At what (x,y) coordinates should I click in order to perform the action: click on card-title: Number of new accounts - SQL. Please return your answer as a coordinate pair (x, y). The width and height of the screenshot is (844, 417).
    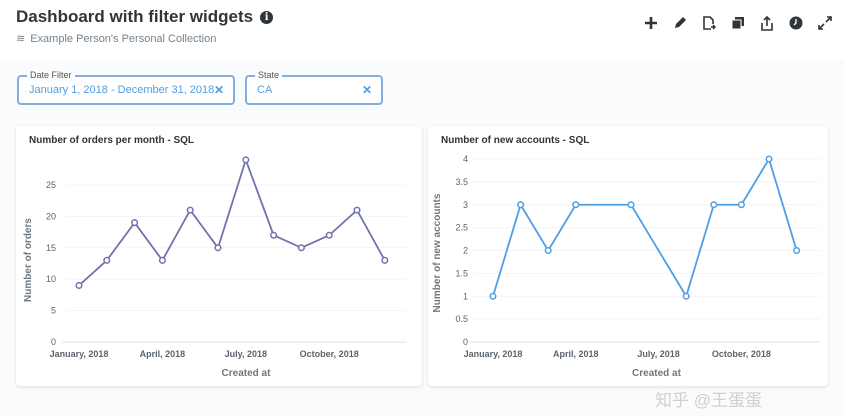
    Looking at the image, I should click on (515, 140).